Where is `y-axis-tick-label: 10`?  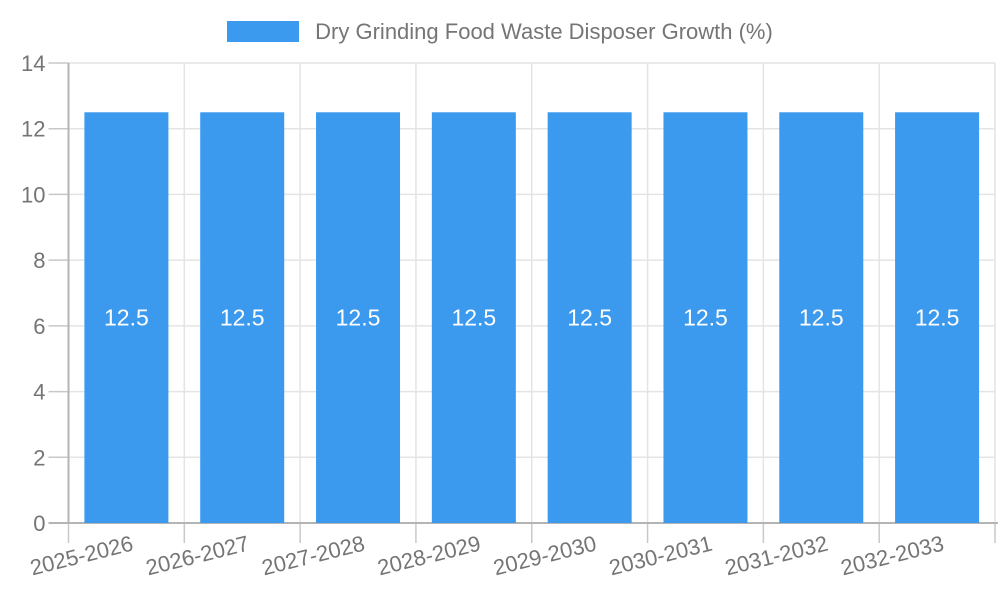 y-axis-tick-label: 10 is located at coordinates (33, 194).